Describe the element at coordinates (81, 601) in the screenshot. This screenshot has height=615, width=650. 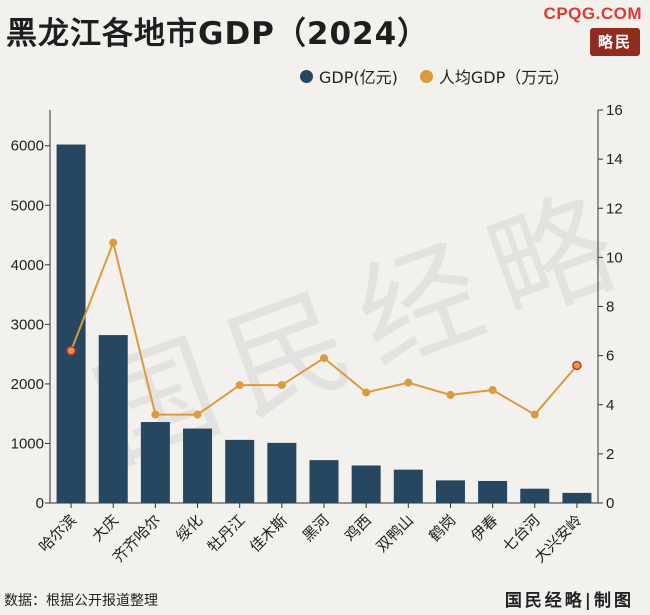
I see `source-note: 数据：根据公开报道整理` at that location.